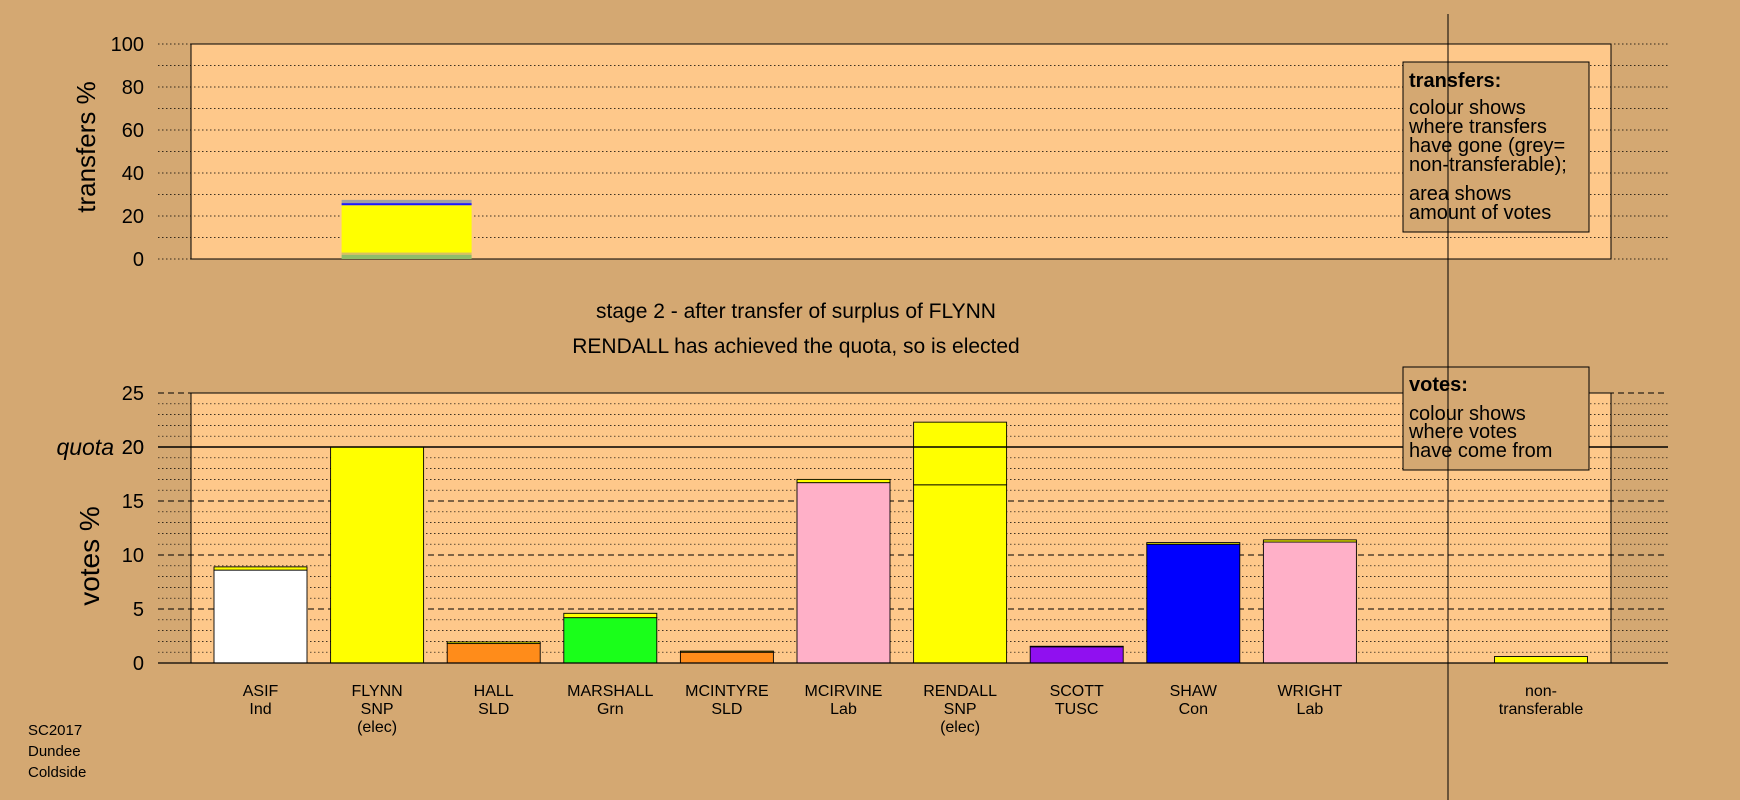 This screenshot has width=1740, height=800. I want to click on votes-legend-line: where votes, so click(1462, 432).